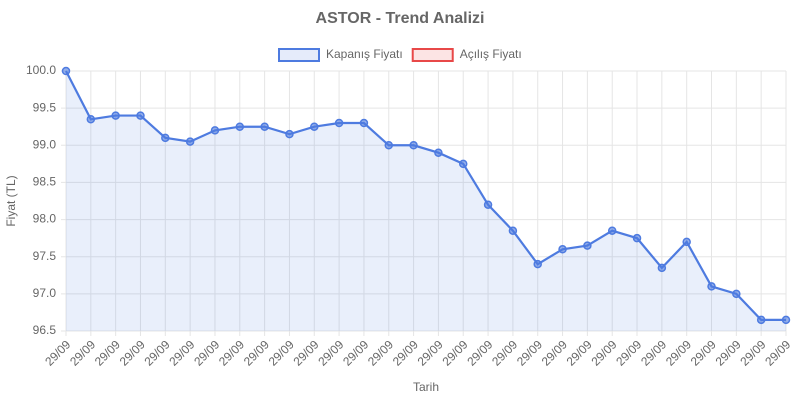  What do you see at coordinates (41, 70) in the screenshot?
I see `y-tick-label: 100.0` at bounding box center [41, 70].